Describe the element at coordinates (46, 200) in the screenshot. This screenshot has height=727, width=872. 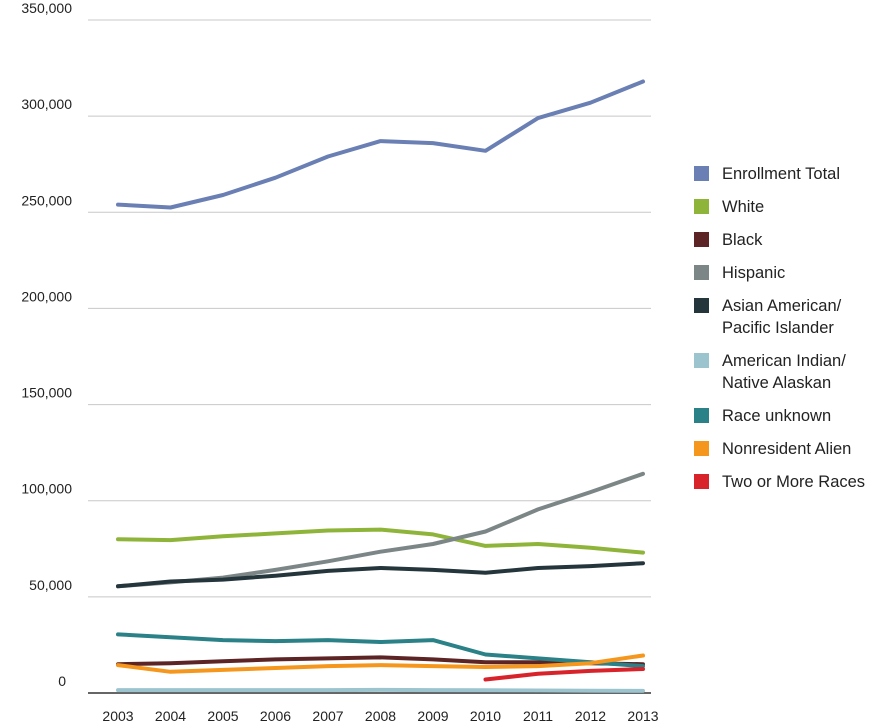
I see `y-tick-label: 250,000` at that location.